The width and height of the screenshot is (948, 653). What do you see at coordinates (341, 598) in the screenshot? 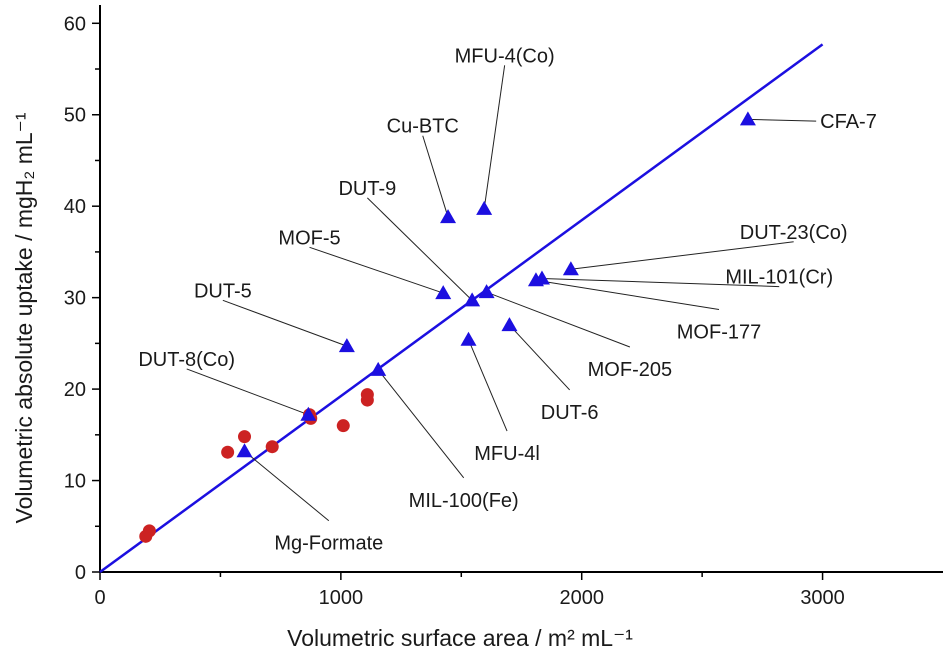
I see `x-tick-label: 1000` at bounding box center [341, 598].